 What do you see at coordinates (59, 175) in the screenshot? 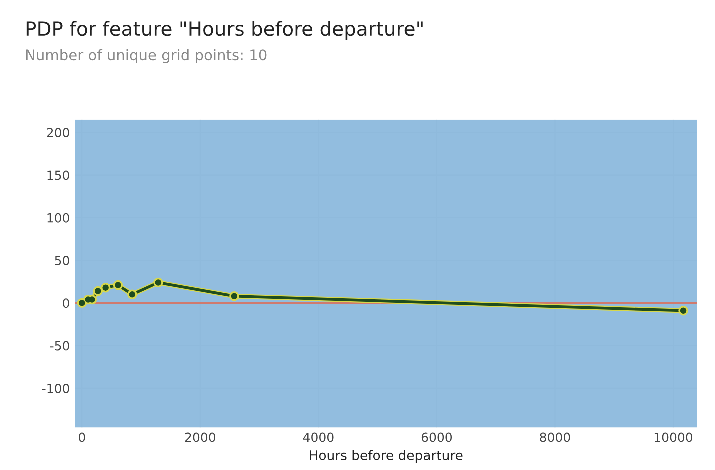
I see `y-tick-label: 150` at bounding box center [59, 175].